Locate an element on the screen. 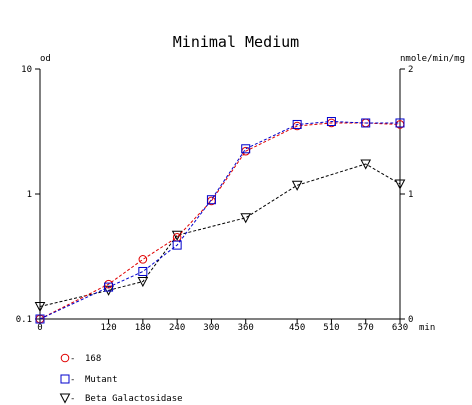  left-axis-label: od is located at coordinates (45, 59).